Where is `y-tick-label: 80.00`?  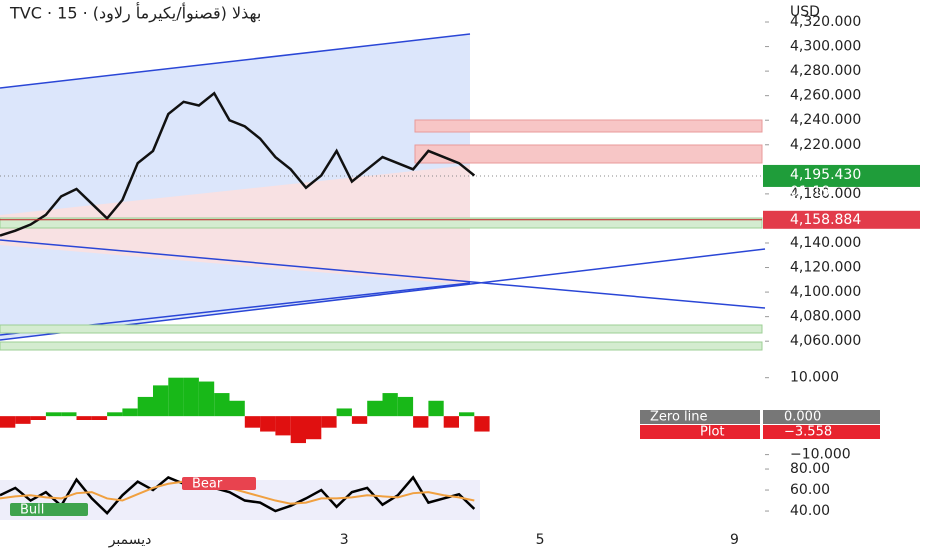
y-tick-label: 80.00 is located at coordinates (810, 469).